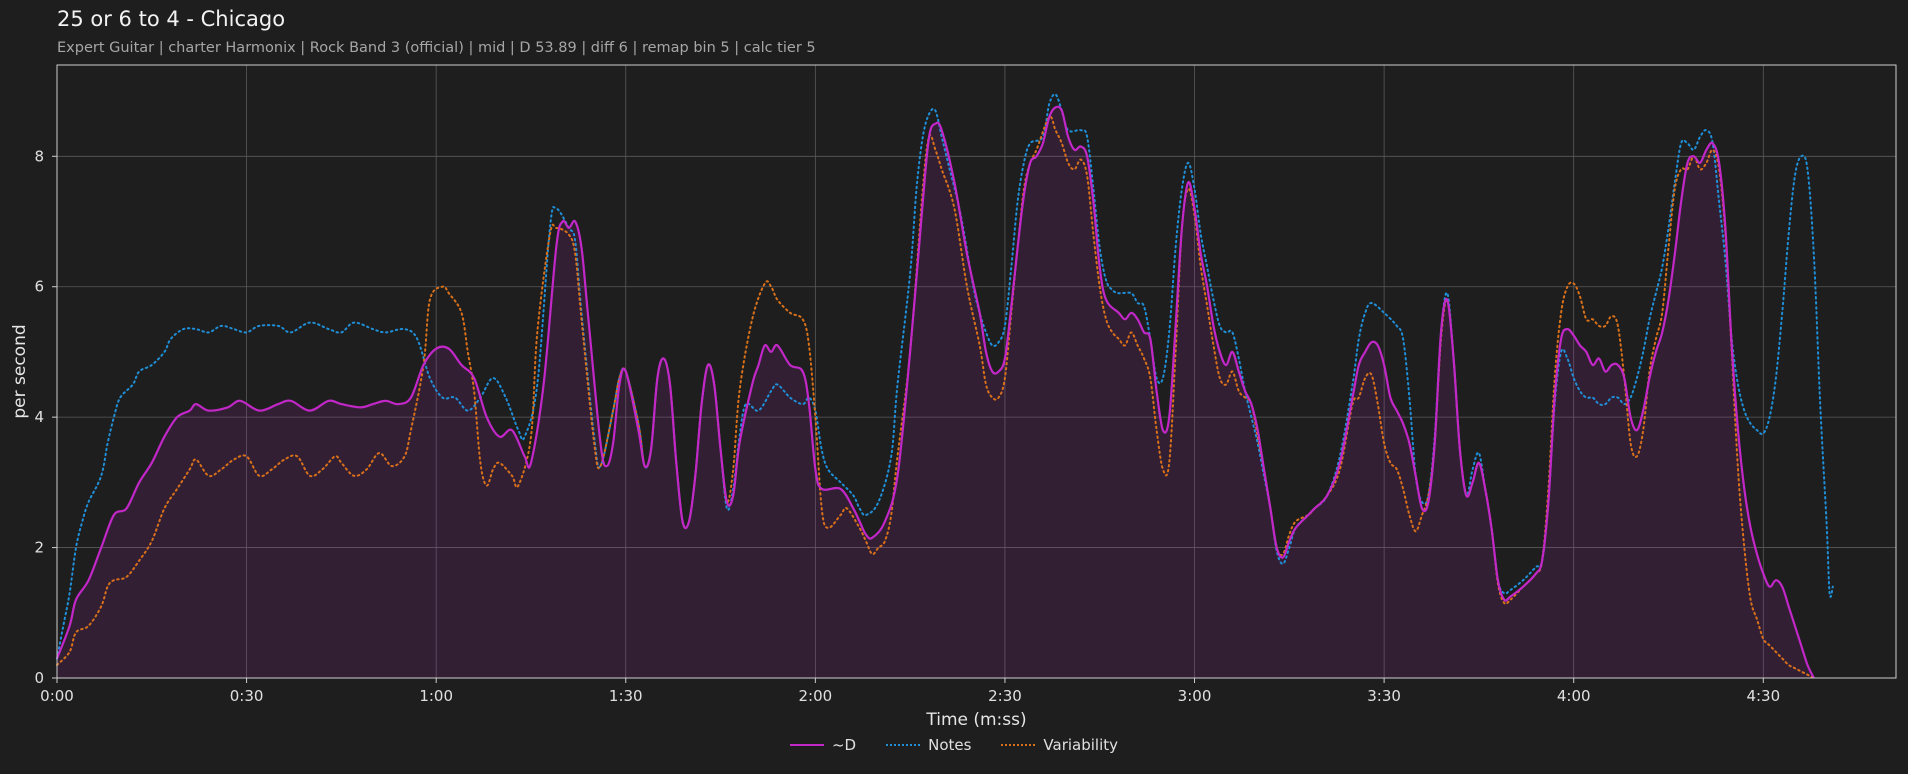 The width and height of the screenshot is (1908, 774). I want to click on y-tick-label: 0, so click(39, 678).